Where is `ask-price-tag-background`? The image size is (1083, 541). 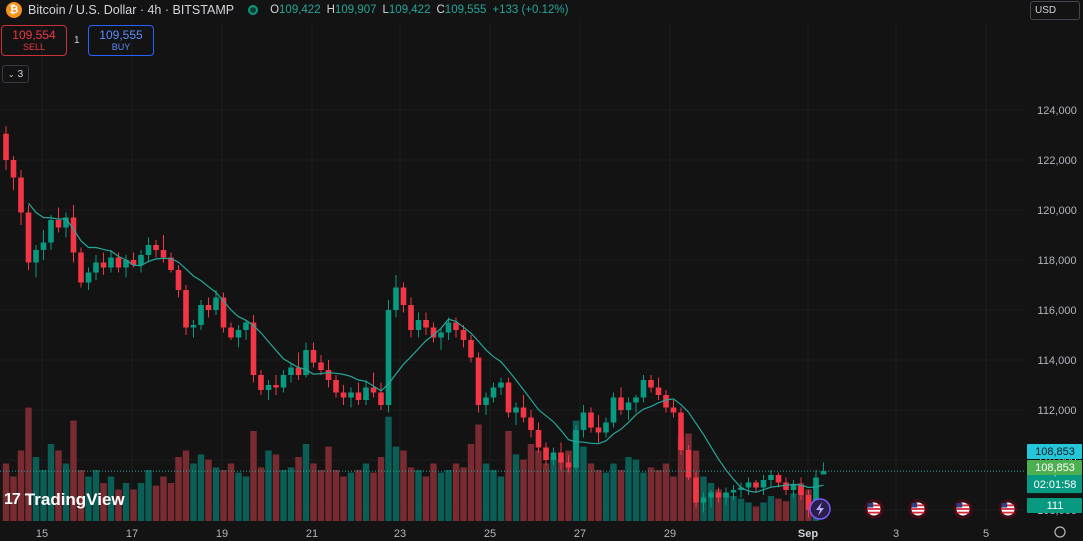 ask-price-tag-background is located at coordinates (1054, 451).